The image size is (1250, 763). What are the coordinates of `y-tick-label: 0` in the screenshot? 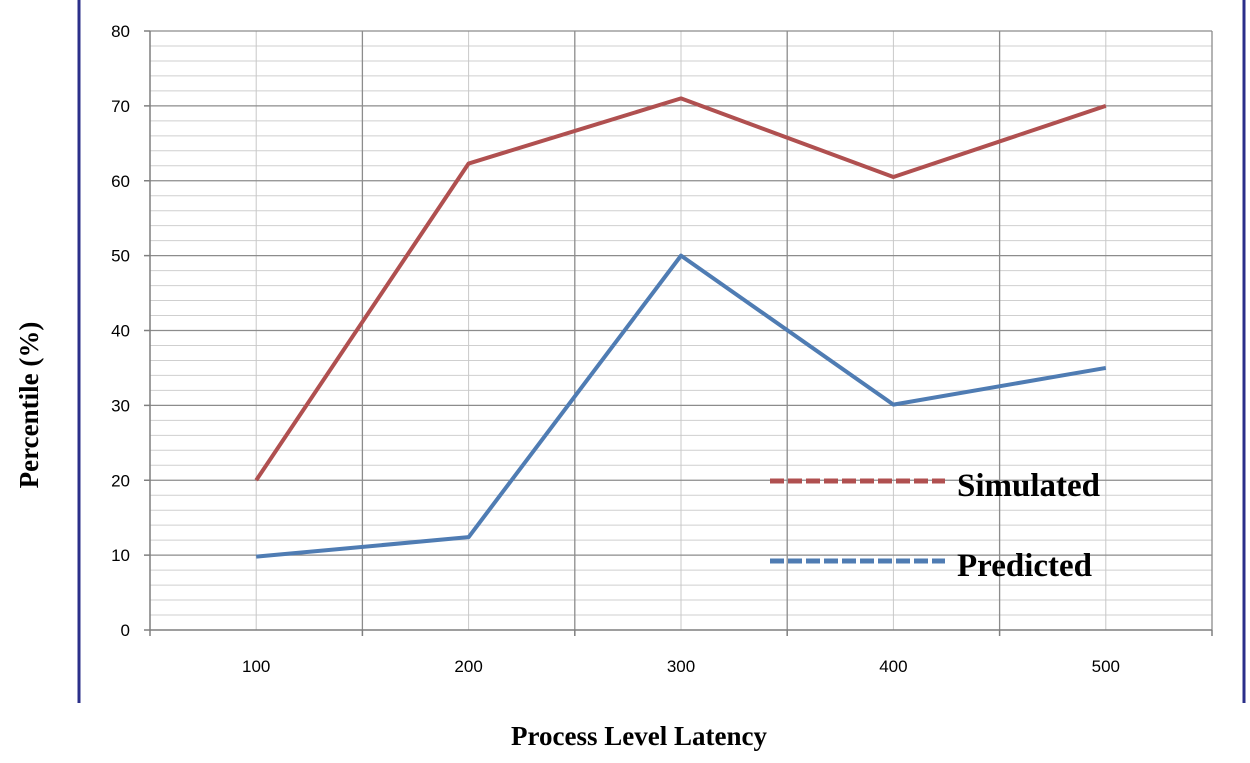 It's located at (125, 630).